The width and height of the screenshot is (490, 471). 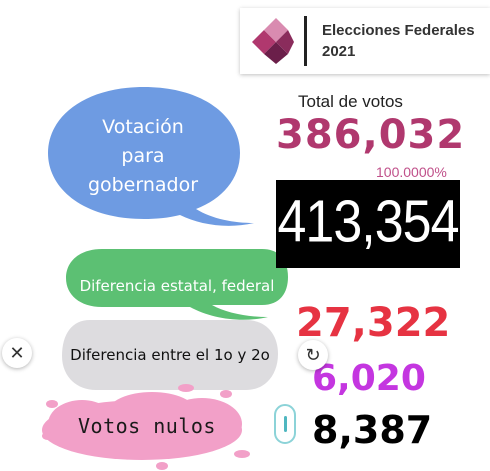 I want to click on header-card: Elecciones Federales 2021, so click(x=365, y=41).